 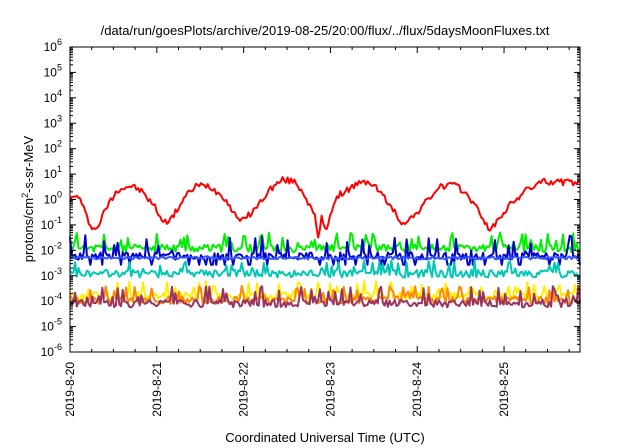 I want to click on x-tick-label: 2019-8-22, so click(x=244, y=389).